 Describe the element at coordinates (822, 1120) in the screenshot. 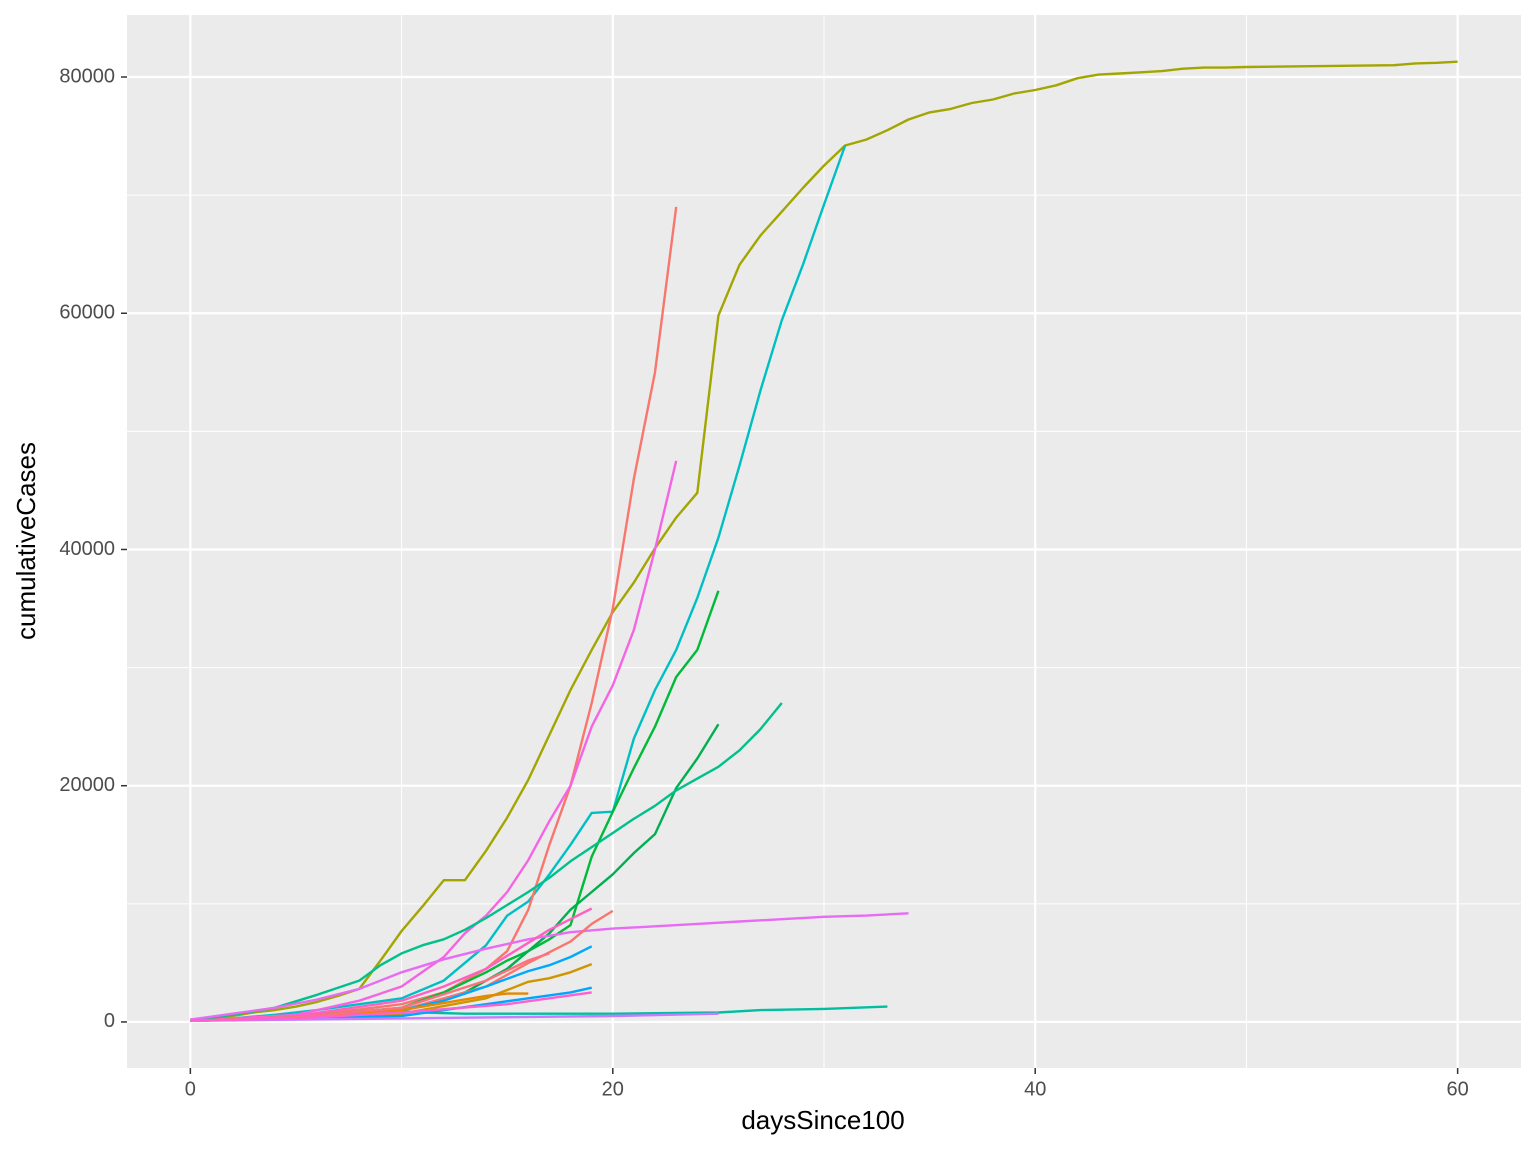

I see `x-axis-title: daysSince100` at that location.